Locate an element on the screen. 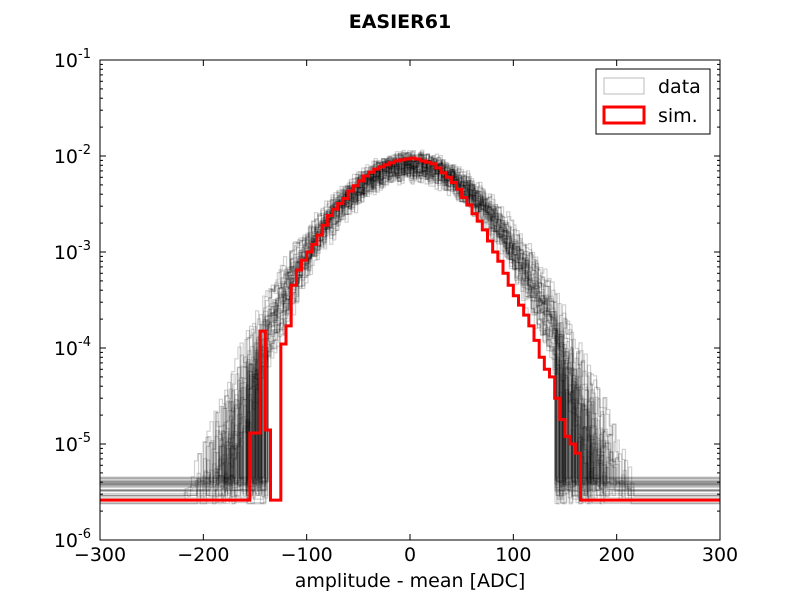  x-tick-label: 300 is located at coordinates (720, 555).